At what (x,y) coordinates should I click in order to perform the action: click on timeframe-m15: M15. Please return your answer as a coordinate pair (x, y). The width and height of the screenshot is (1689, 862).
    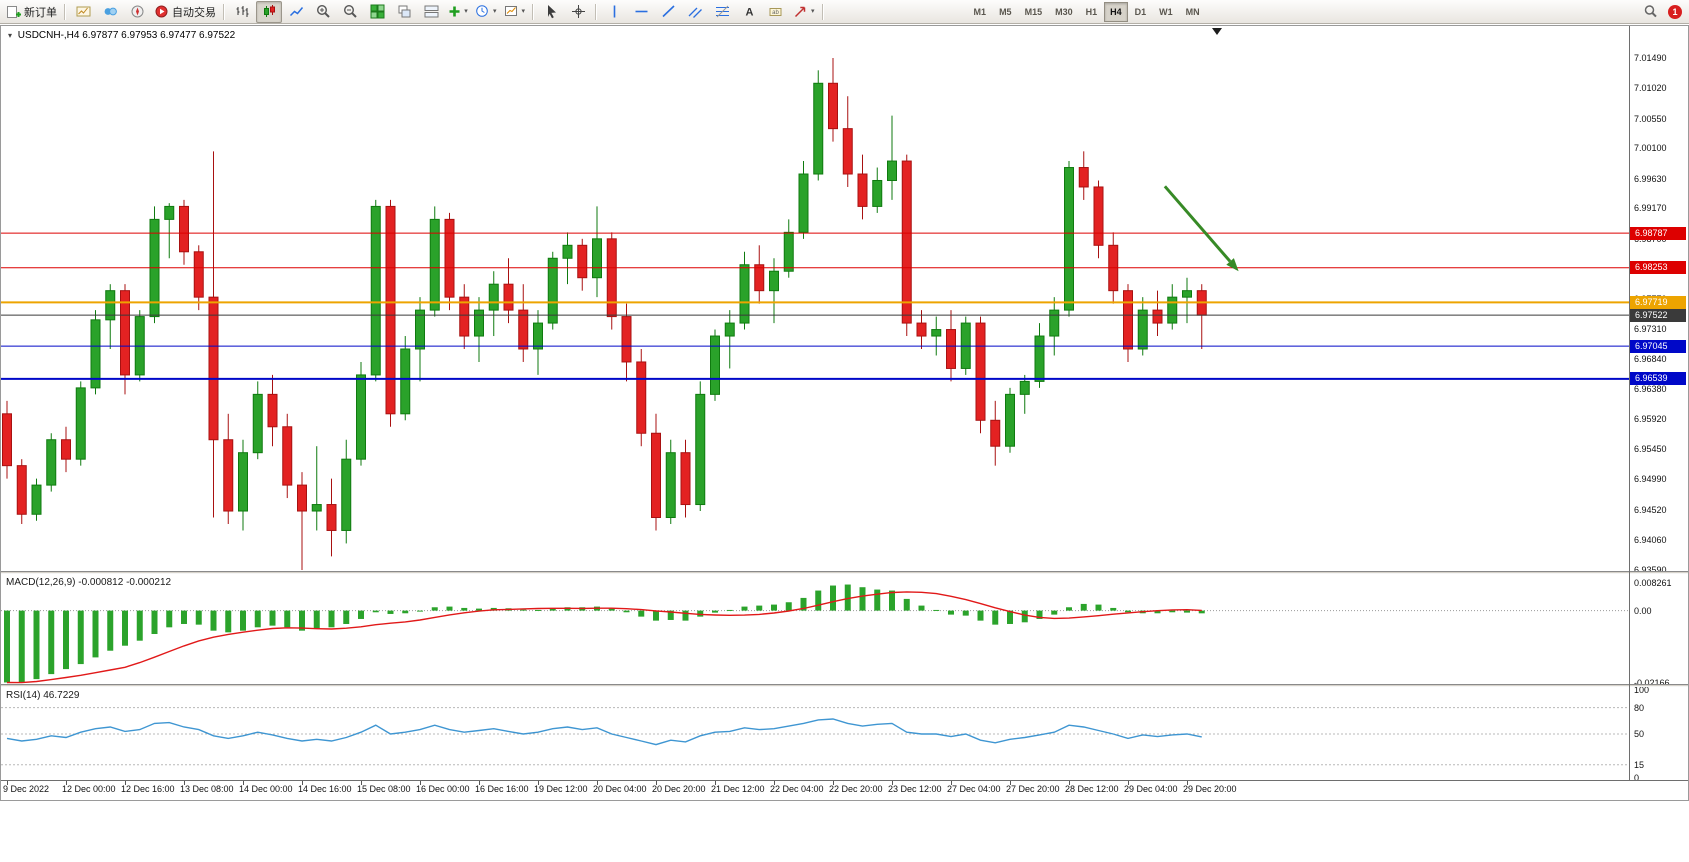
    Looking at the image, I should click on (1033, 11).